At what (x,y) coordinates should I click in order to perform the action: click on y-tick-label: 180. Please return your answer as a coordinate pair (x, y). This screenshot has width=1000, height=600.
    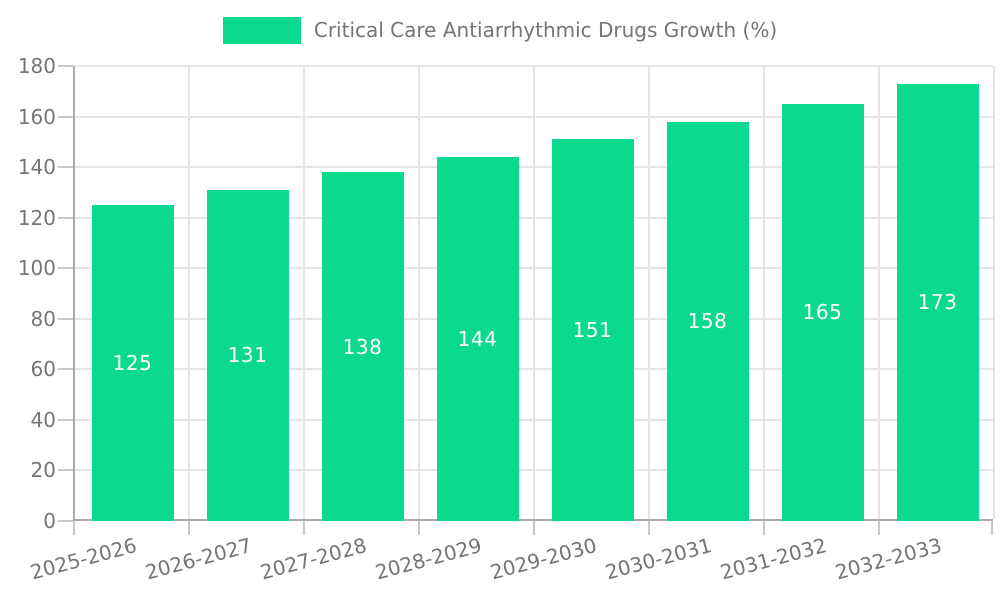
    Looking at the image, I should click on (36, 66).